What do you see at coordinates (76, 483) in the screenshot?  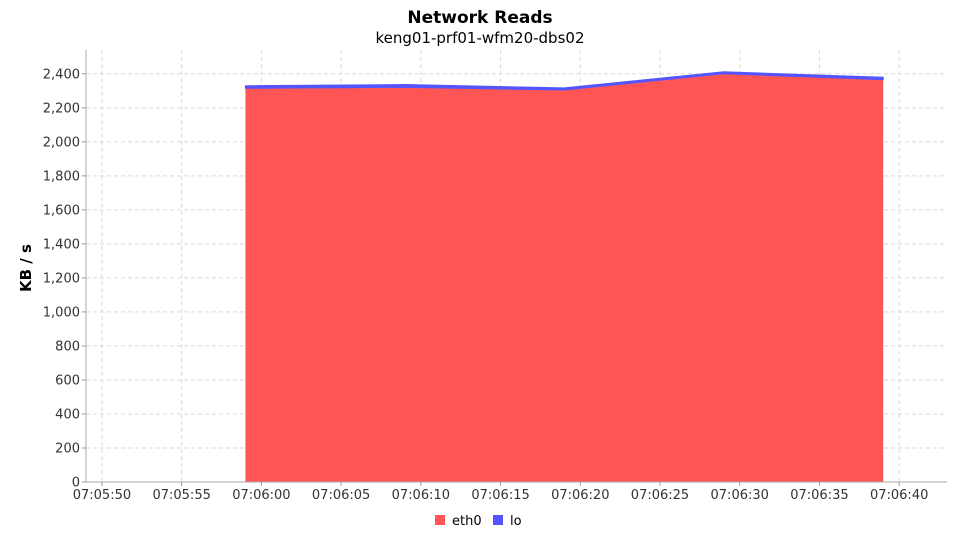 I see `y-tick-label: 0` at bounding box center [76, 483].